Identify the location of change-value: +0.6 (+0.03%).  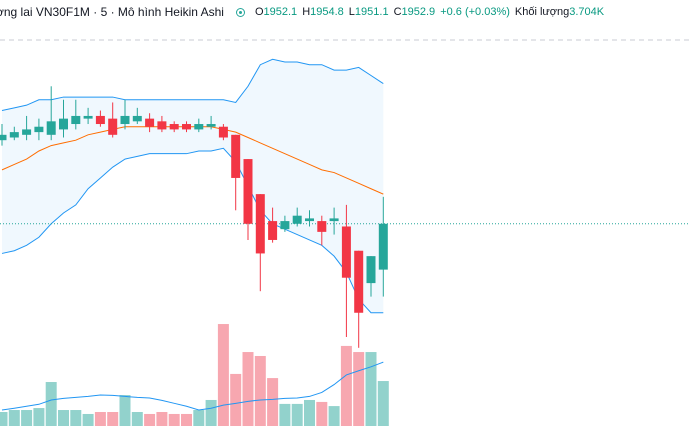
(475, 12).